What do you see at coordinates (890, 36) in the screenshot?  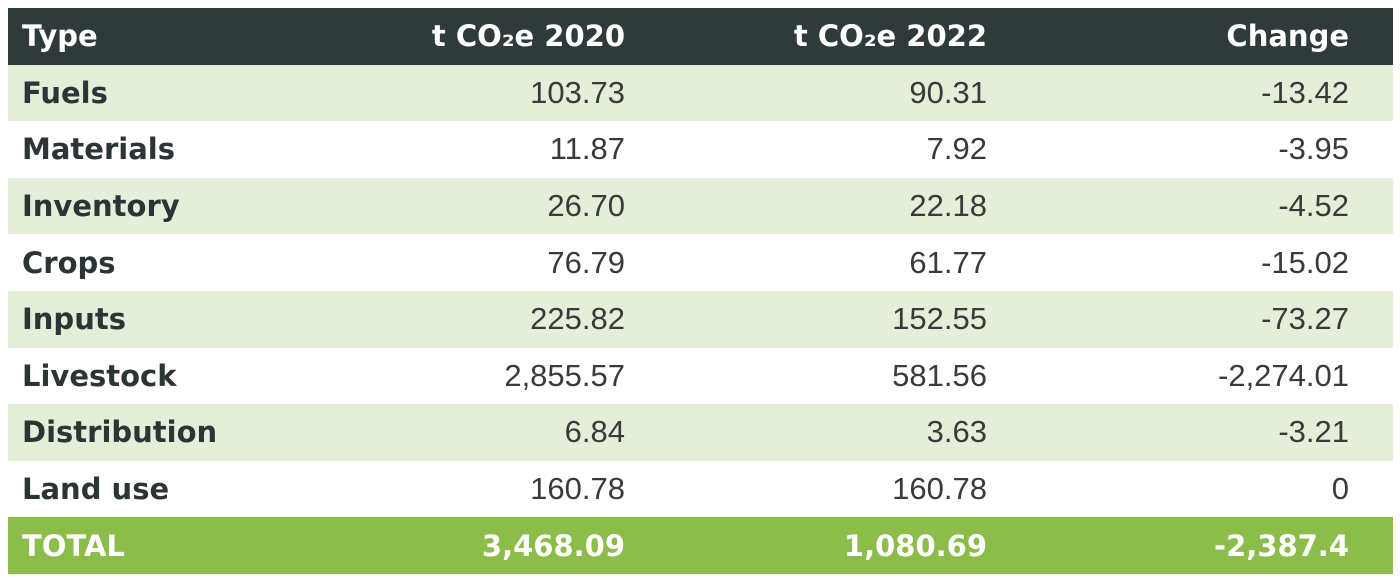 I see `cell-value: t CO₂e 2022` at bounding box center [890, 36].